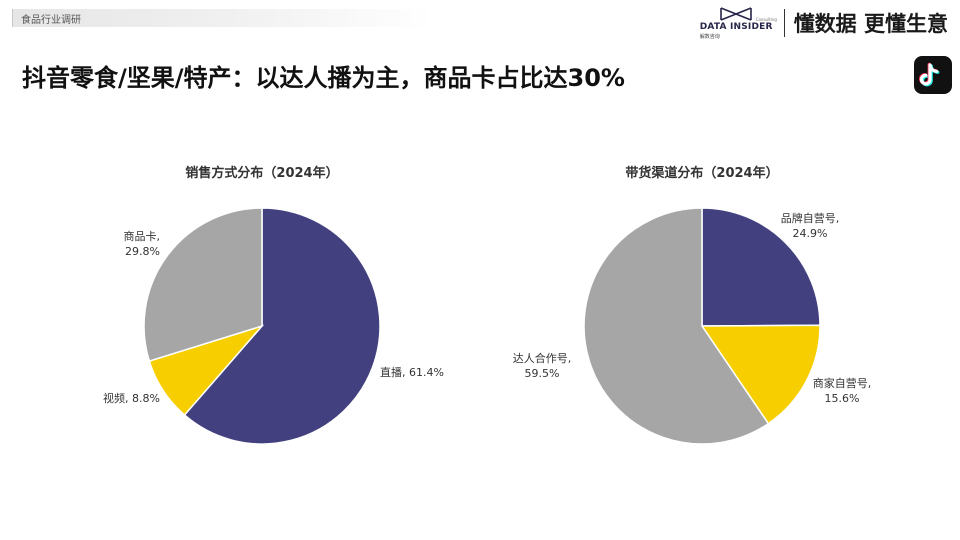  I want to click on logo-cn-name: 解数咨询, so click(709, 37).